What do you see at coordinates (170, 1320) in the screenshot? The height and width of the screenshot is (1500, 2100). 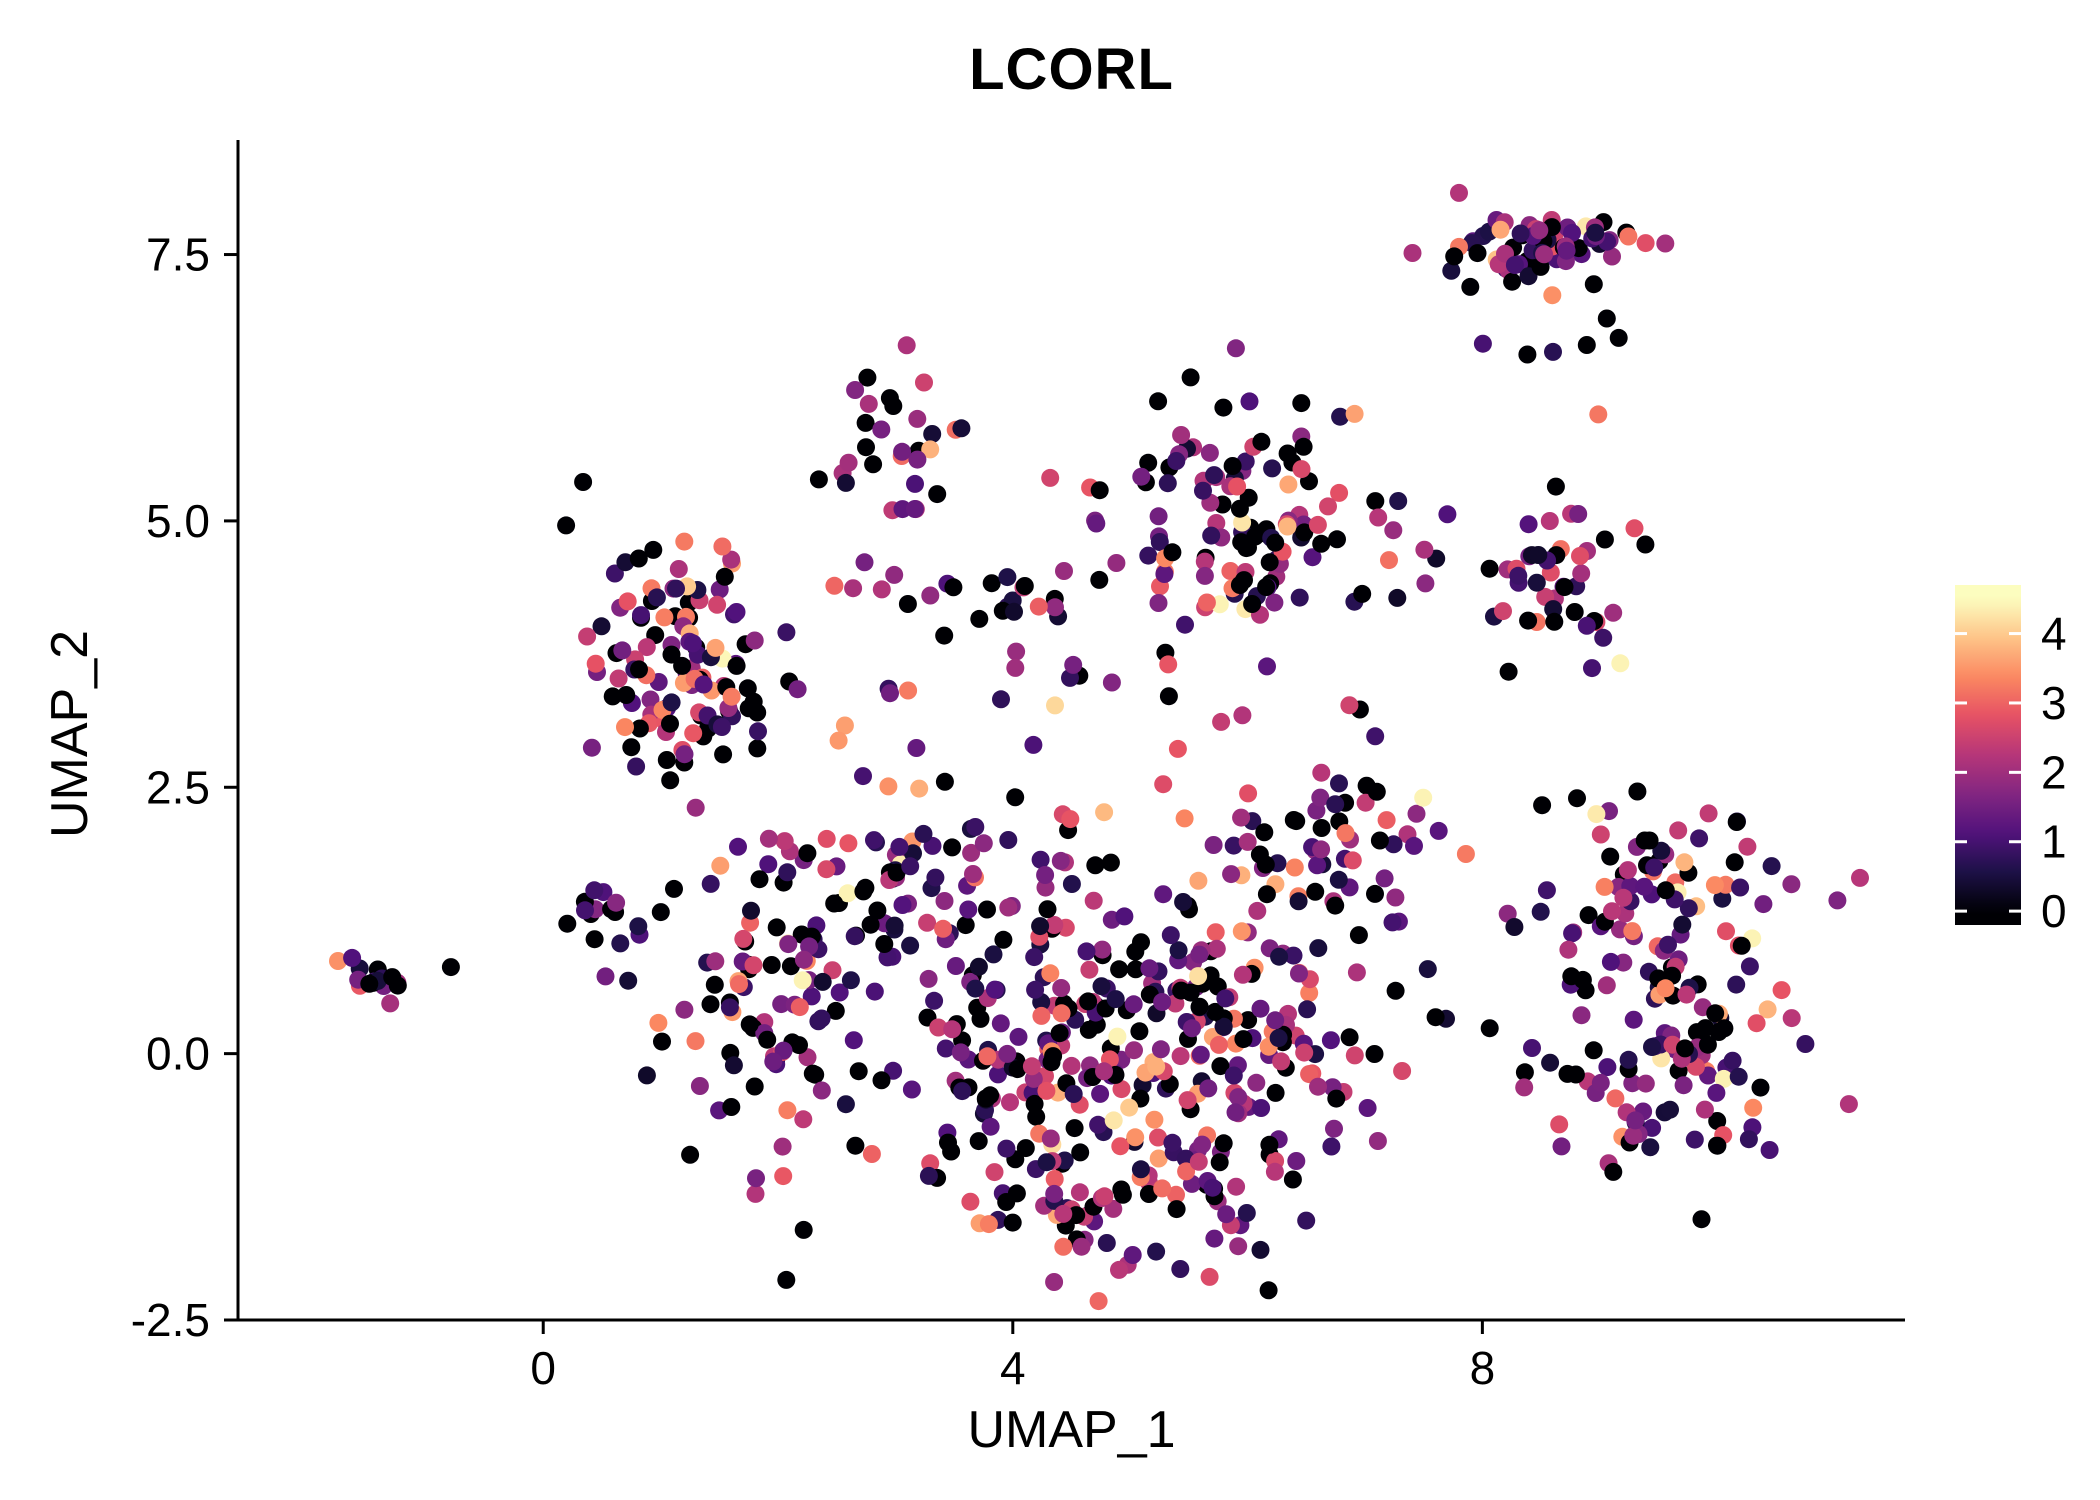 I see `svg-text: -2.5` at bounding box center [170, 1320].